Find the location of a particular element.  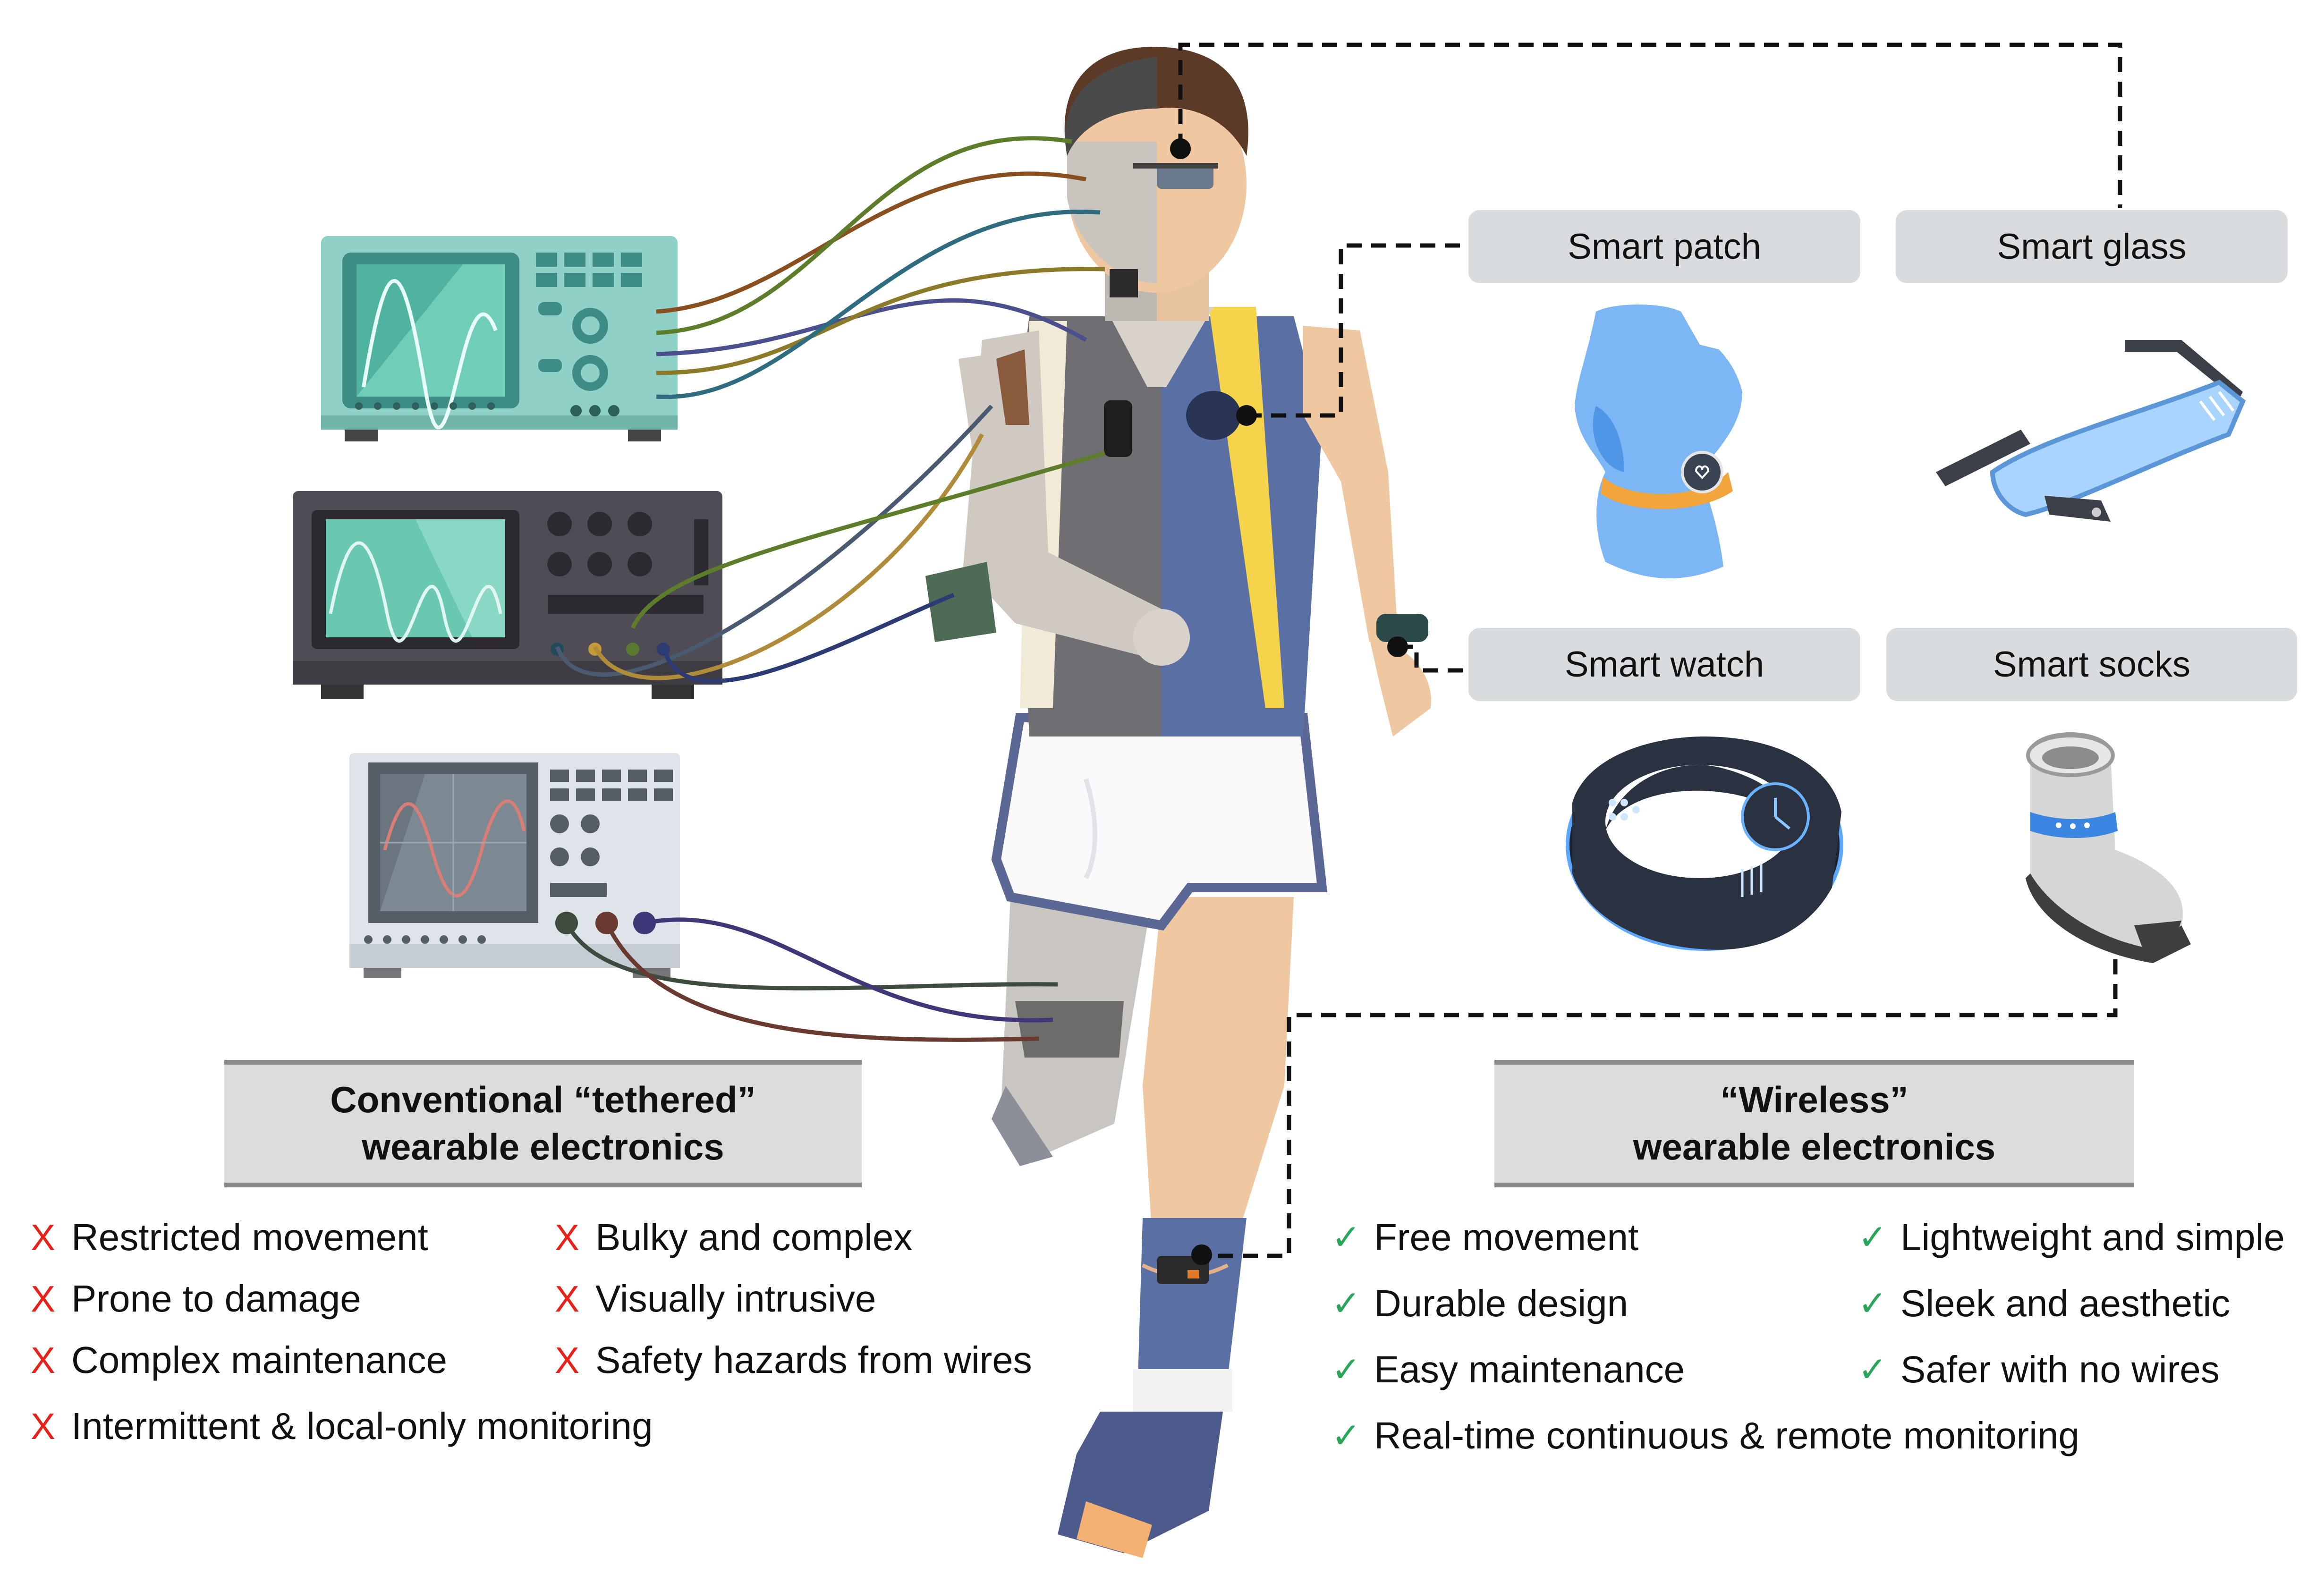

smart-patch-label: Smart patch is located at coordinates (1664, 246).